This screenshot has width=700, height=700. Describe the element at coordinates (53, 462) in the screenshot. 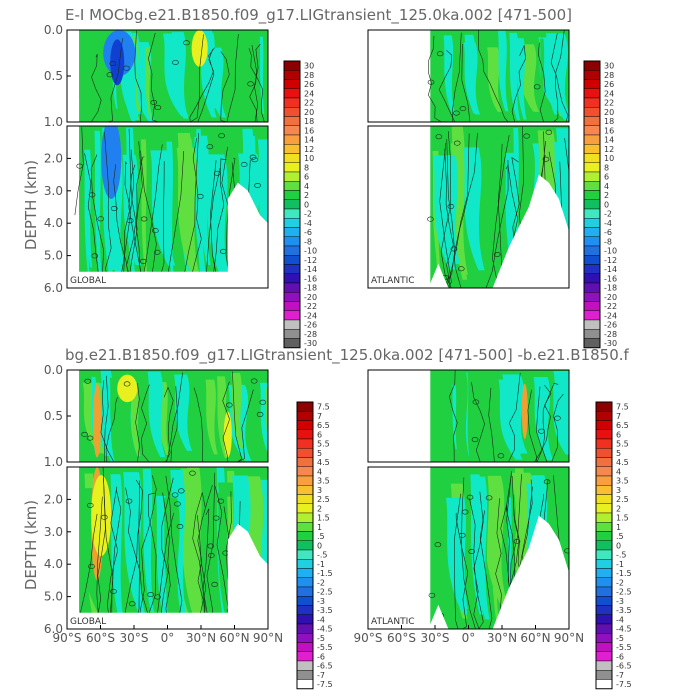

I see `y-tick-label: 1.0` at that location.